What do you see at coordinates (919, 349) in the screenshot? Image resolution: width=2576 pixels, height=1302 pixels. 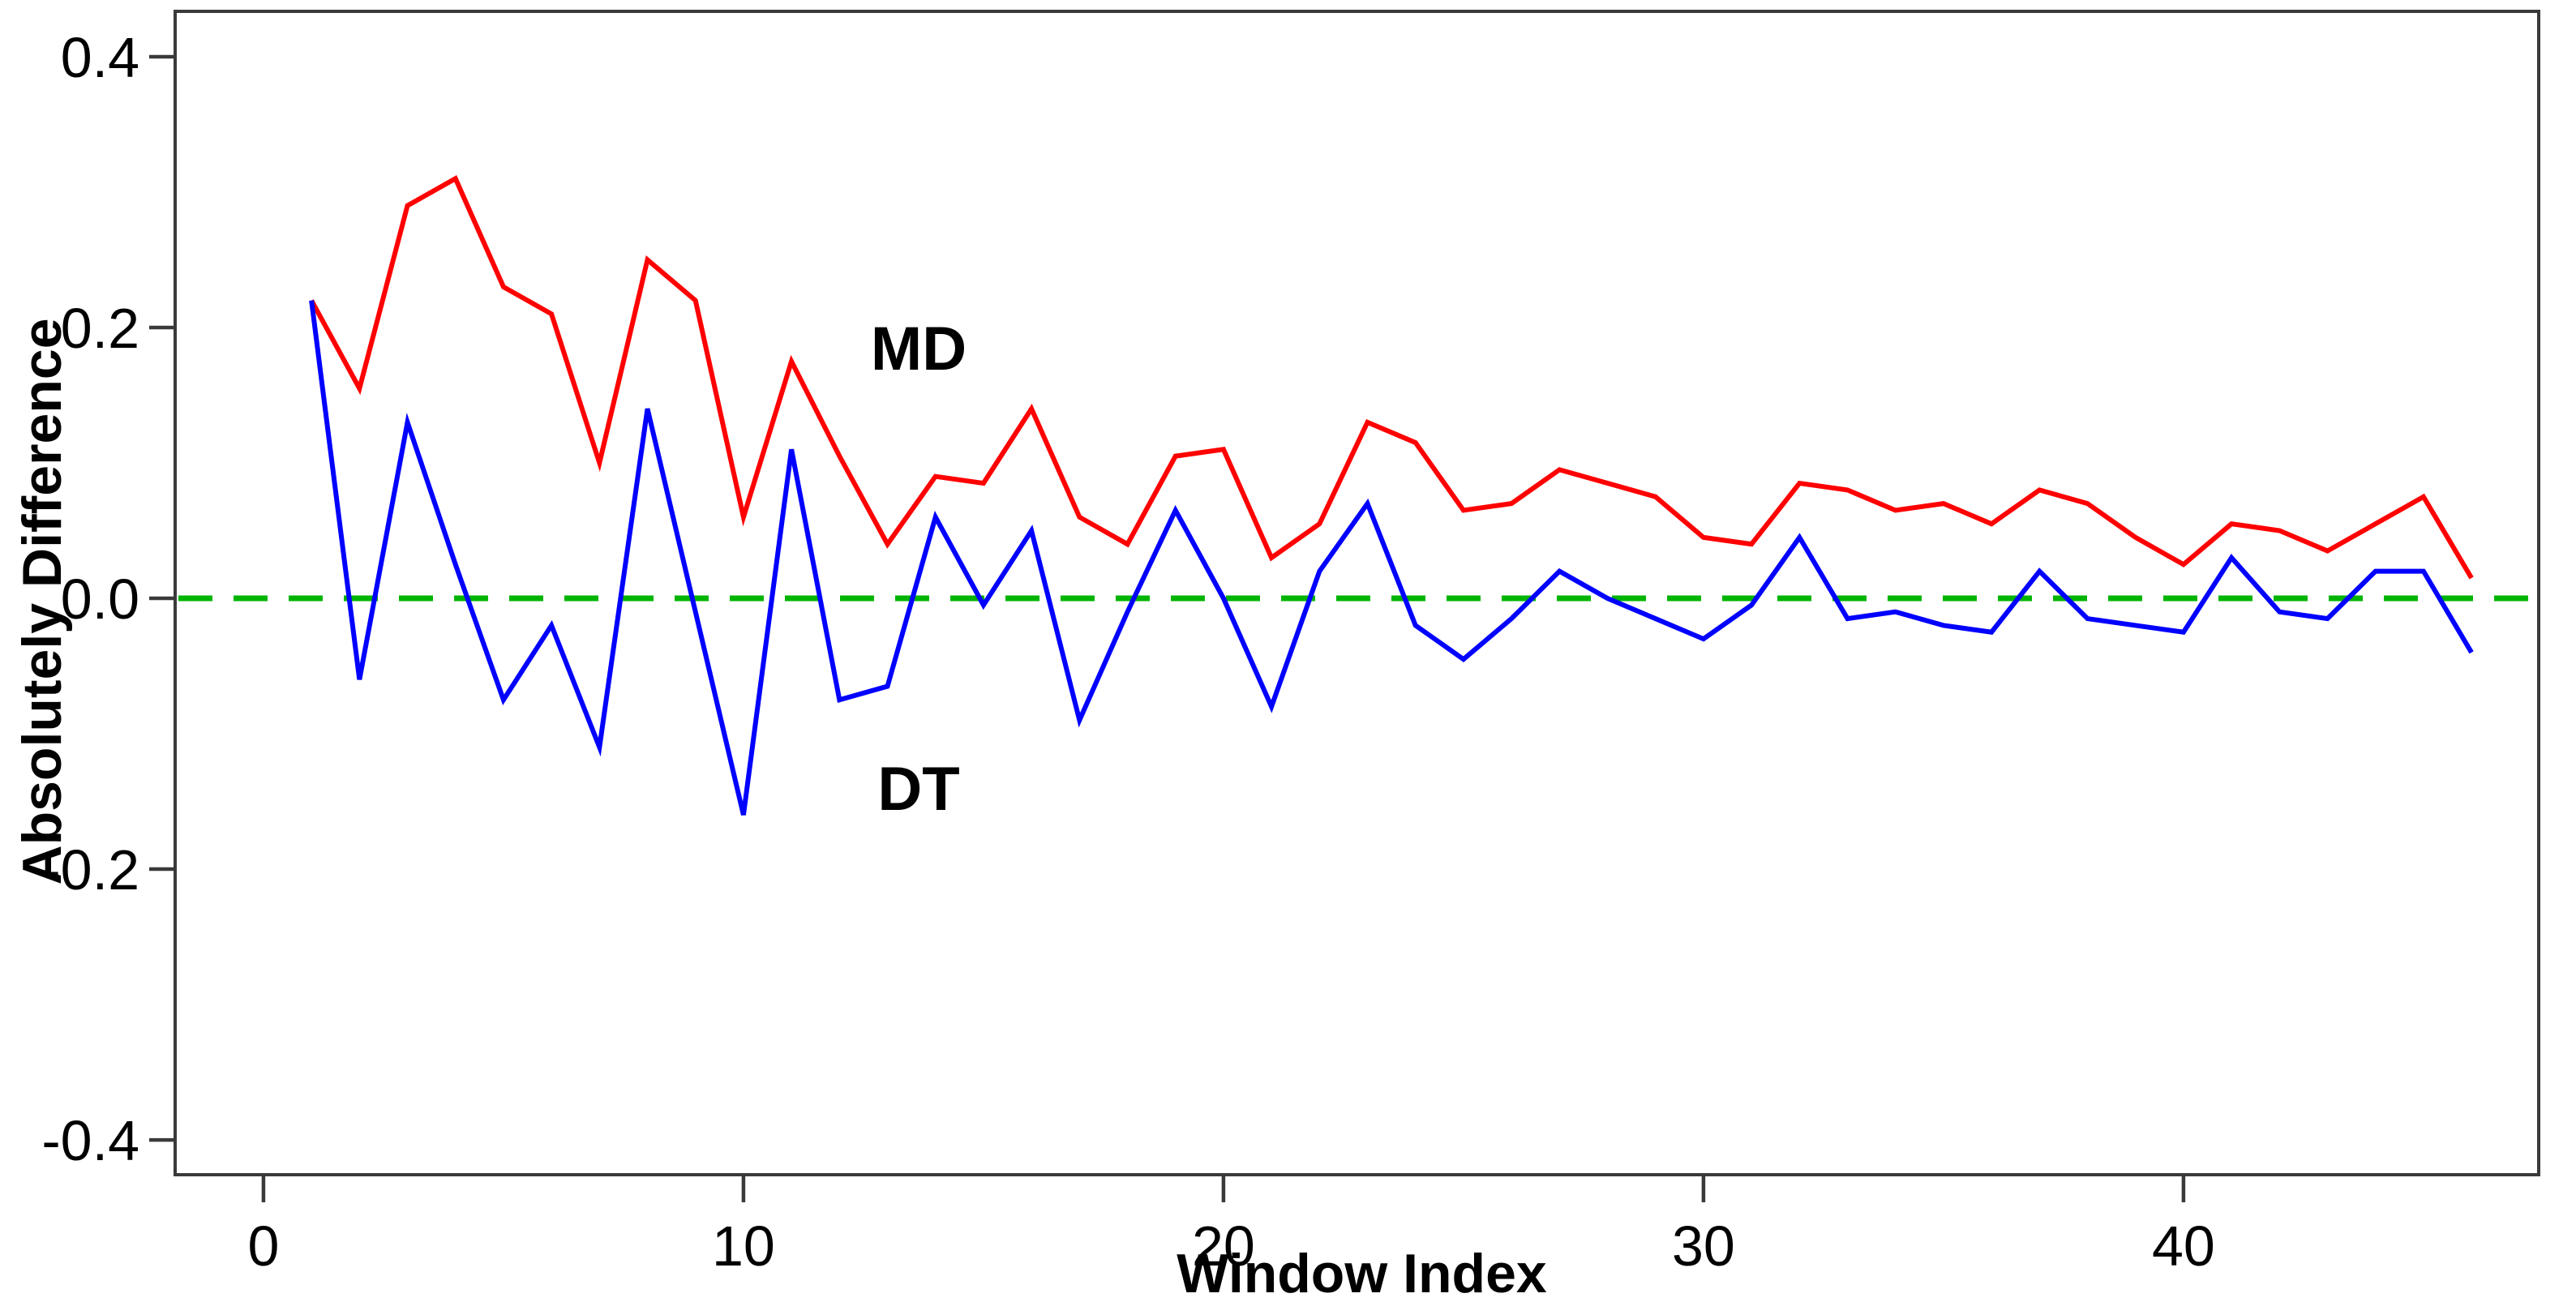 I see `md-series-label: MD` at bounding box center [919, 349].